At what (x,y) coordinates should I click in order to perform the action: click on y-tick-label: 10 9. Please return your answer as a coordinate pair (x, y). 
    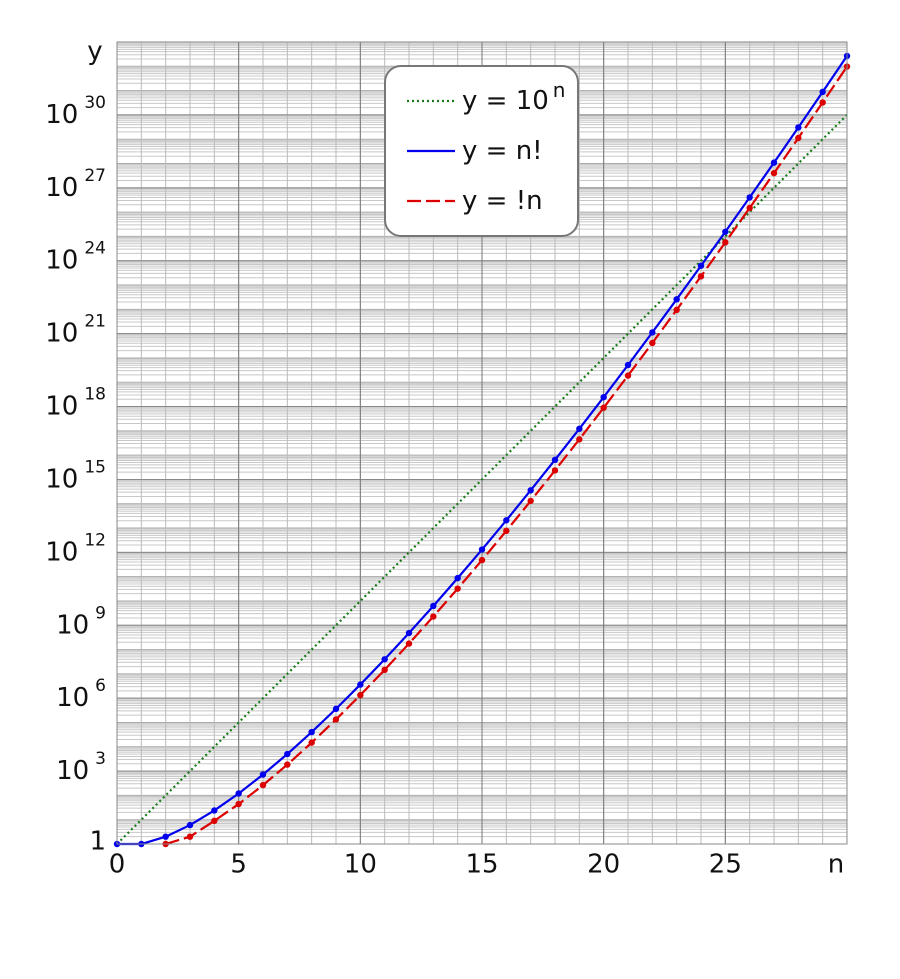
    Looking at the image, I should click on (81, 621).